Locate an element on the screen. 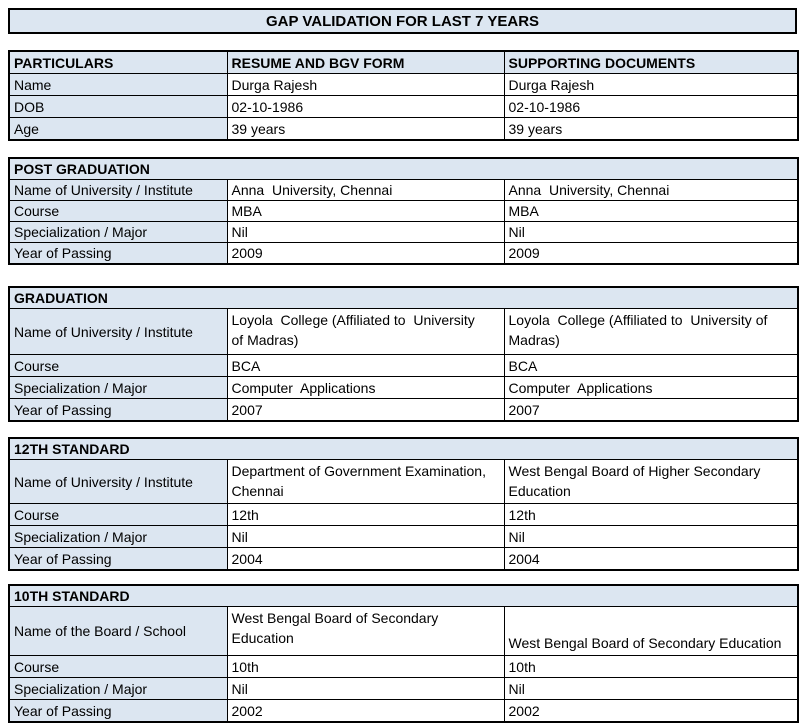 This screenshot has height=723, width=810. table-row: Course 12th 12th is located at coordinates (403, 514).